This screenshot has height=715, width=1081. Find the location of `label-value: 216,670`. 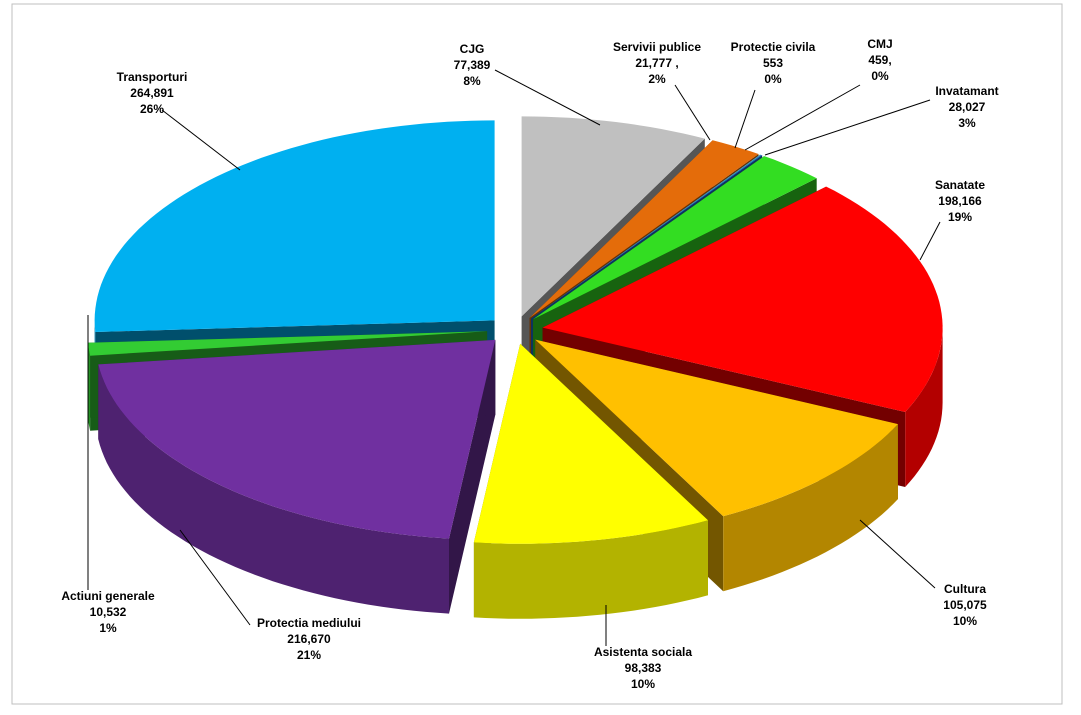

label-value: 216,670 is located at coordinates (309, 639).